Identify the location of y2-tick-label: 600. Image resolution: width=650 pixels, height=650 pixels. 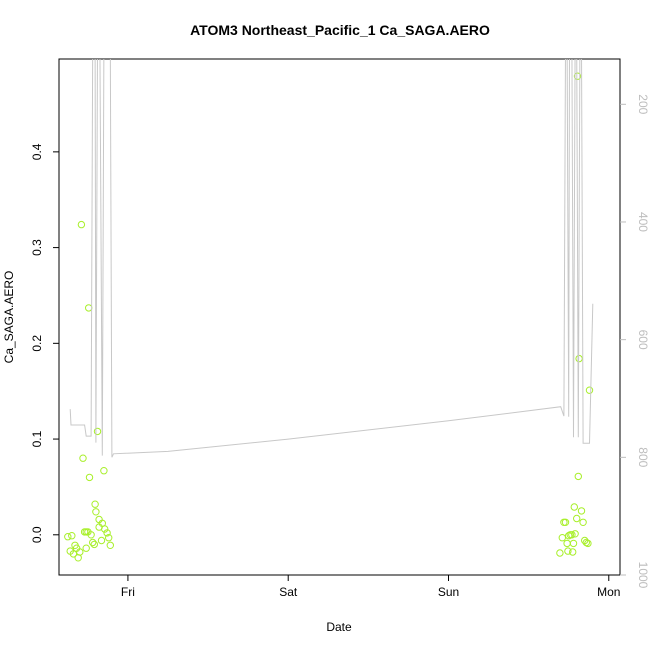
(643, 340).